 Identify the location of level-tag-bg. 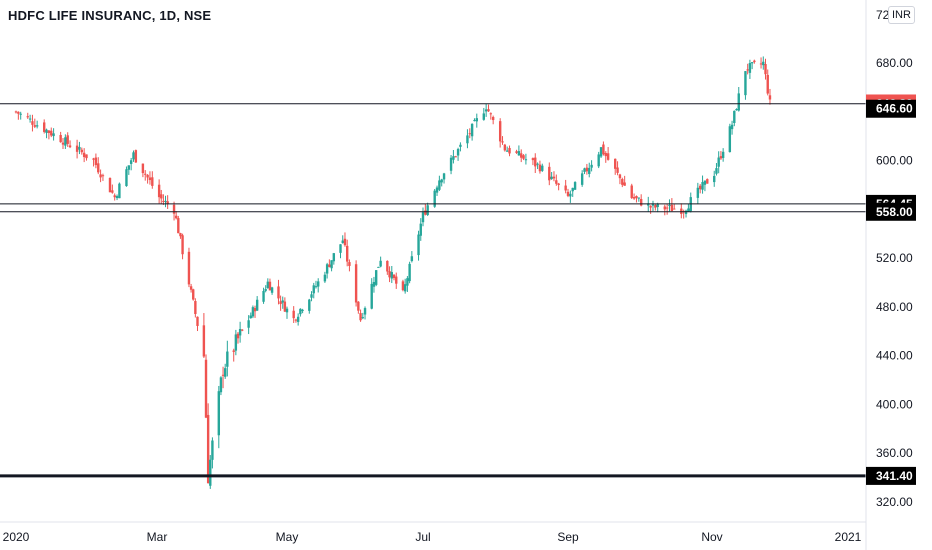
(891, 475).